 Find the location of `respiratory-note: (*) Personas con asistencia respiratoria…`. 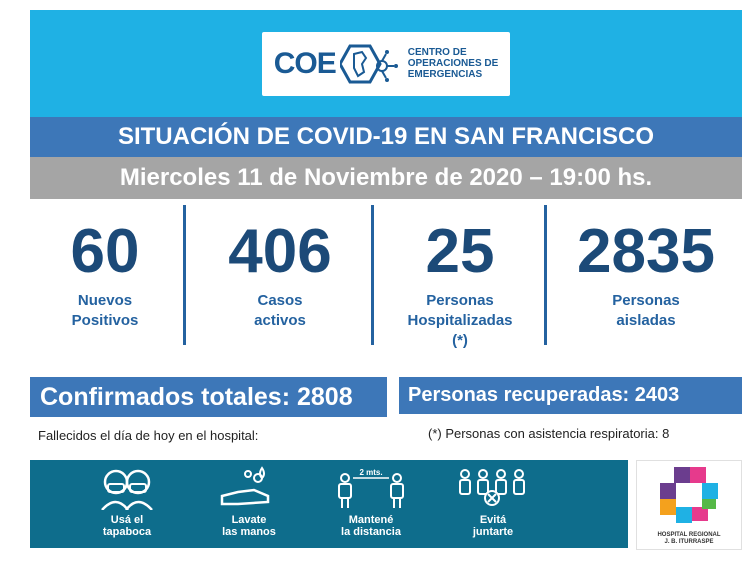

respiratory-note: (*) Personas con asistencia respiratoria… is located at coordinates (549, 433).